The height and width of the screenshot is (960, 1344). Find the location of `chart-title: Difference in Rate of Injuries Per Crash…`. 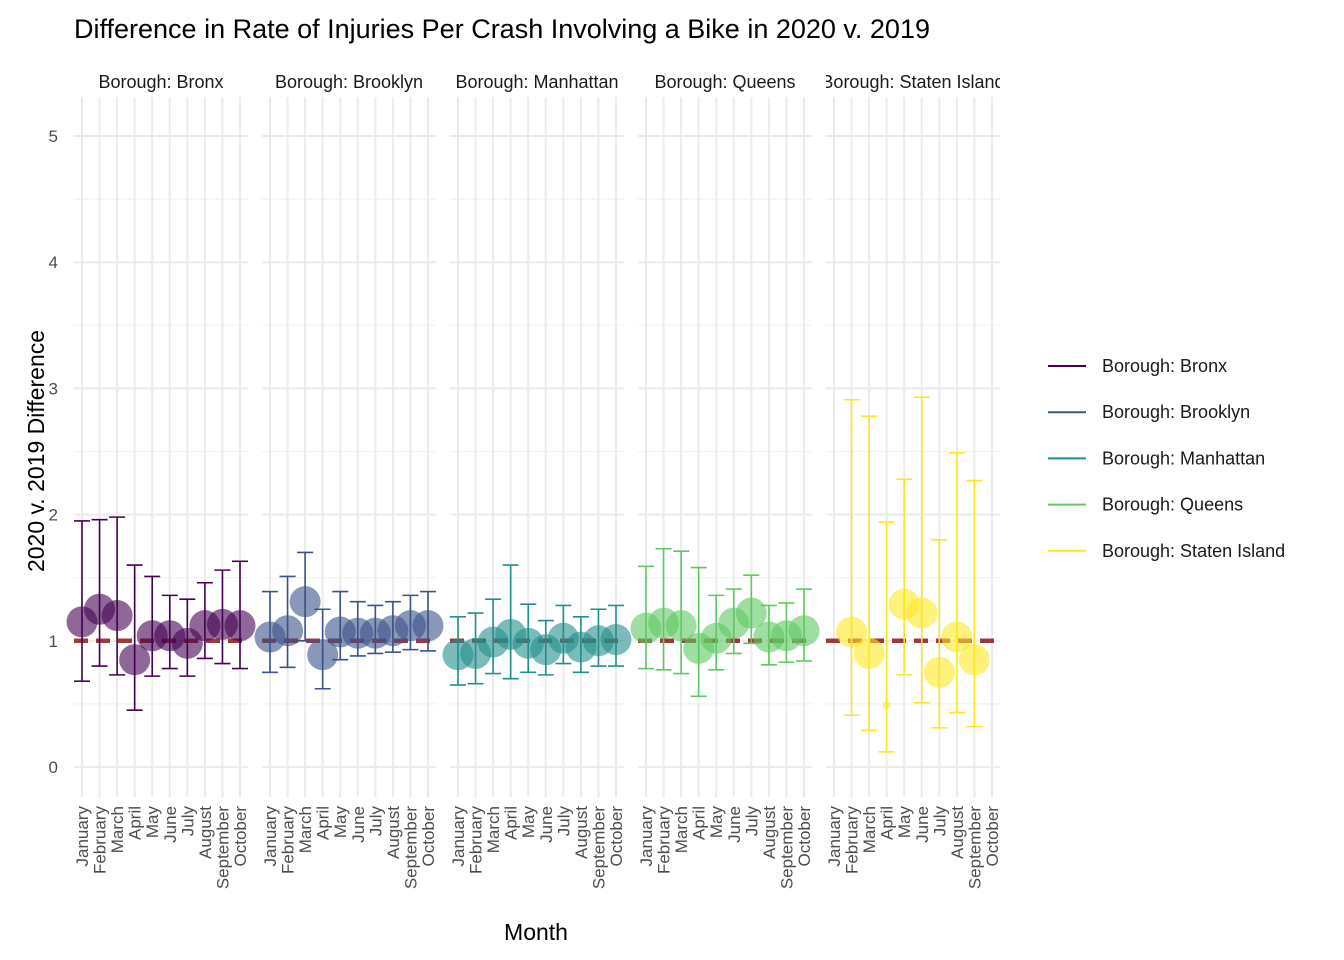

chart-title: Difference in Rate of Injuries Per Crash… is located at coordinates (502, 29).